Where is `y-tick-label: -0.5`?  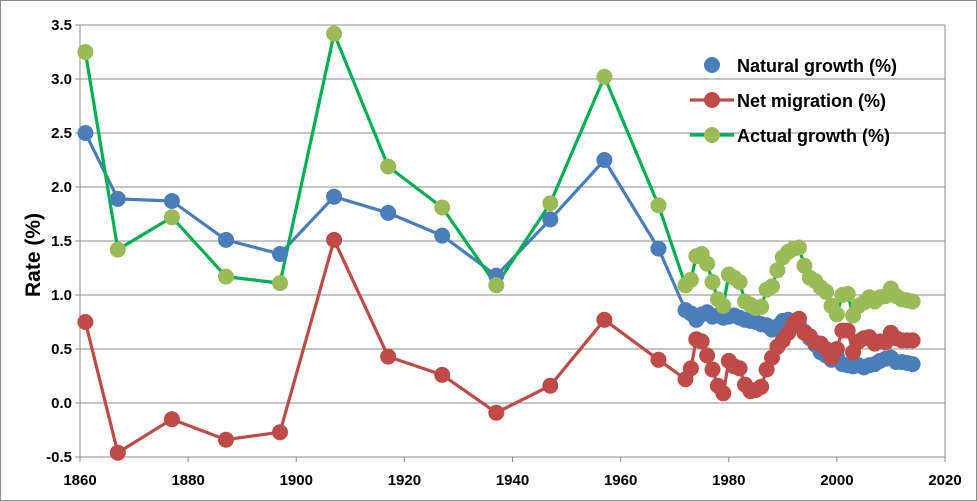 y-tick-label: -0.5 is located at coordinates (59, 457).